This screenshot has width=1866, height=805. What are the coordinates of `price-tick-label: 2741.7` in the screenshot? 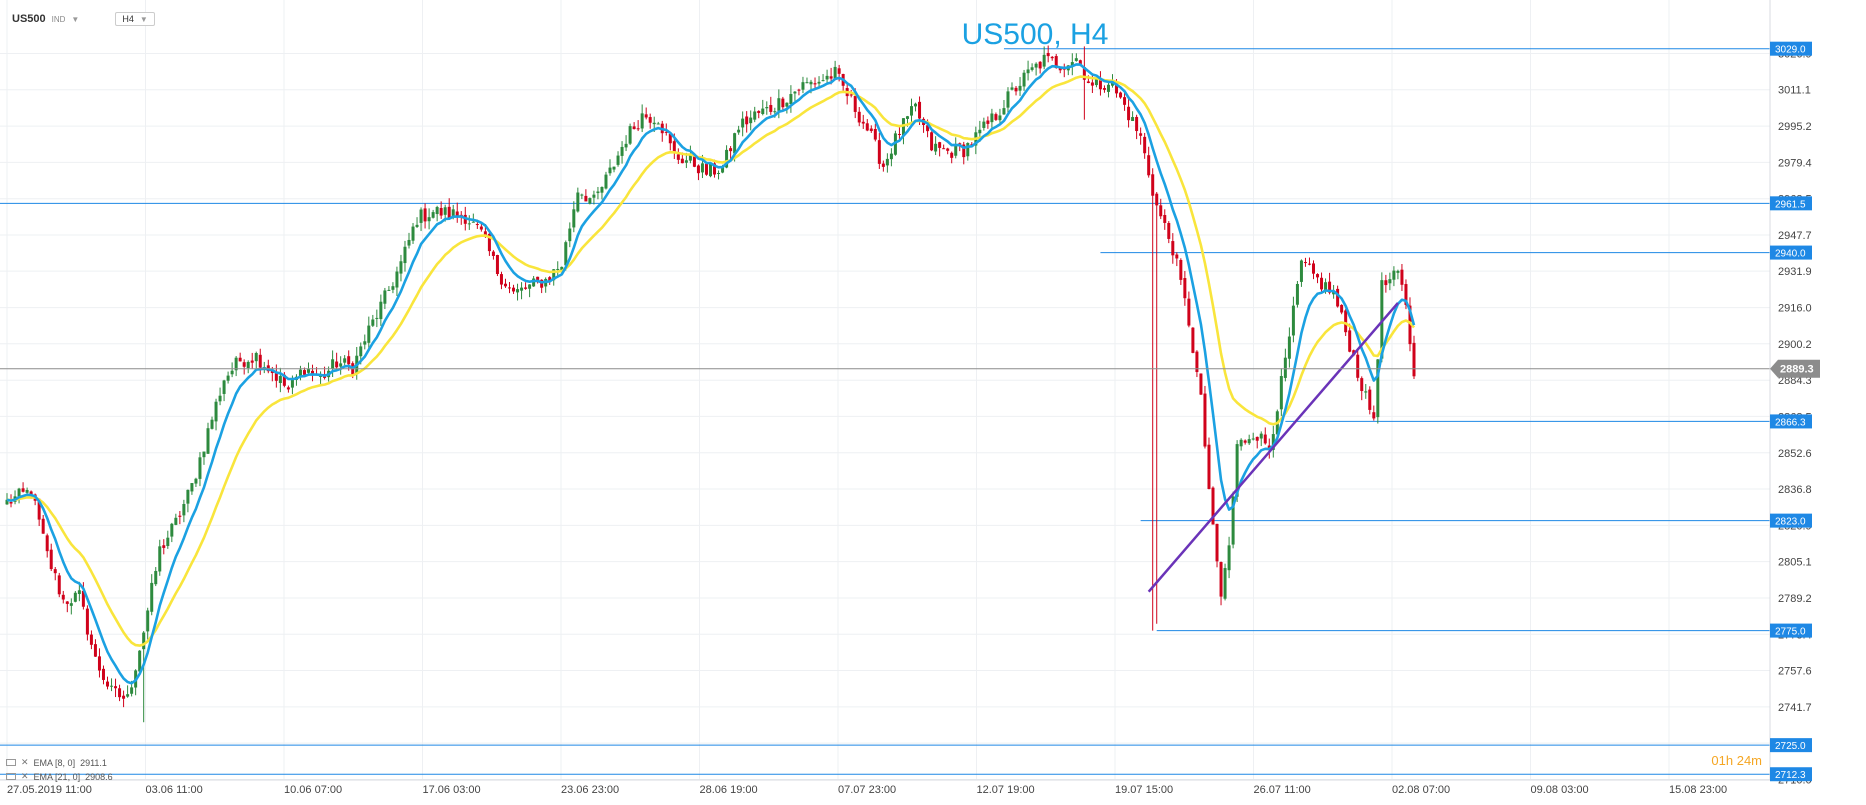 It's located at (1795, 708).